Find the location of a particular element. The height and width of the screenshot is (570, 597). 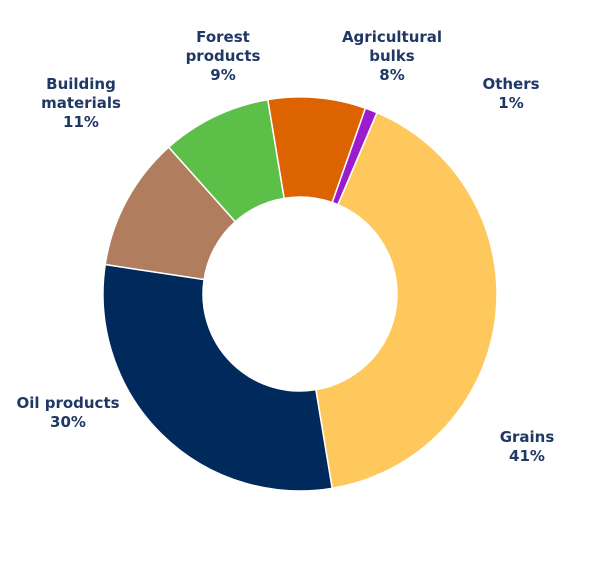

label-line: 11% is located at coordinates (81, 122).